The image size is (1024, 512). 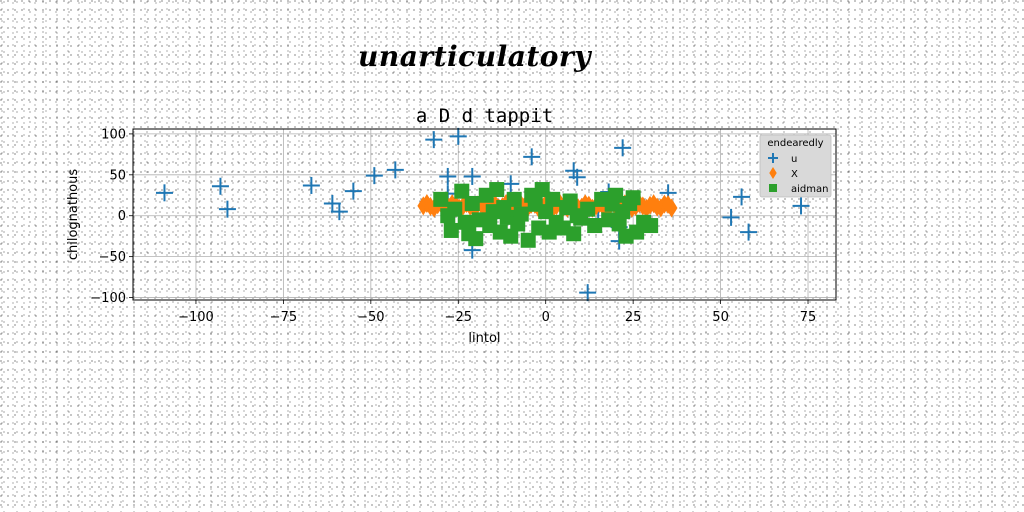 I want to click on x-tick-label: 75, so click(x=808, y=317).